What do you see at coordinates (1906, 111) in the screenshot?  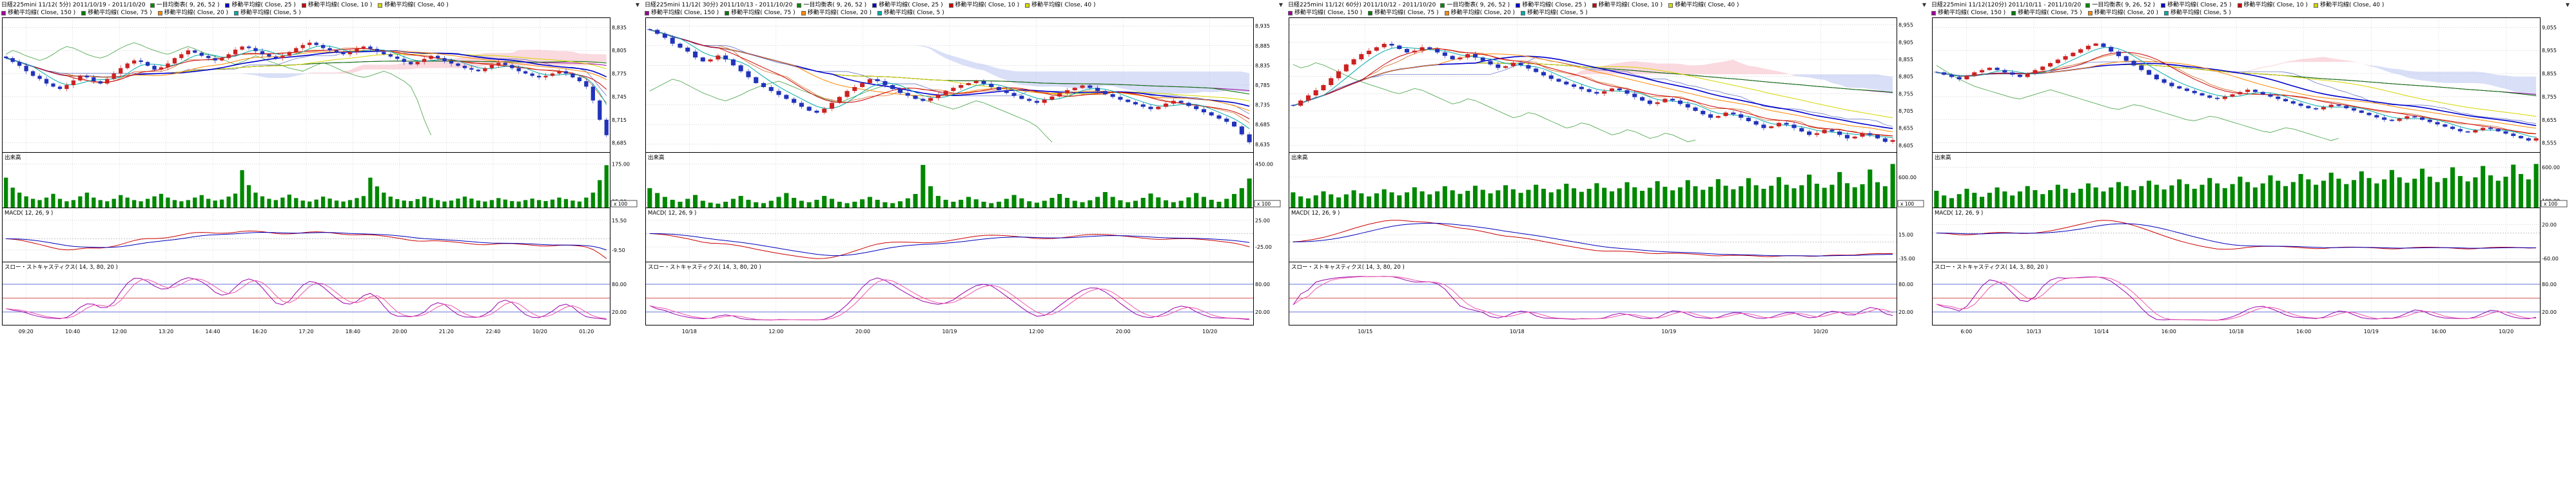 I see `svg-text: 8,705` at bounding box center [1906, 111].